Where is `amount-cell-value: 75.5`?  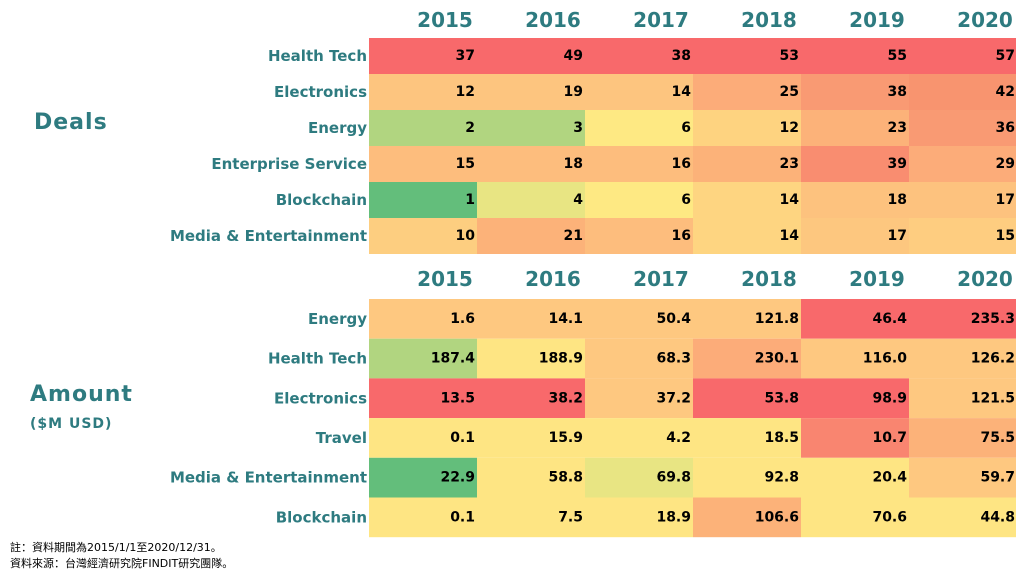 amount-cell-value: 75.5 is located at coordinates (997, 438).